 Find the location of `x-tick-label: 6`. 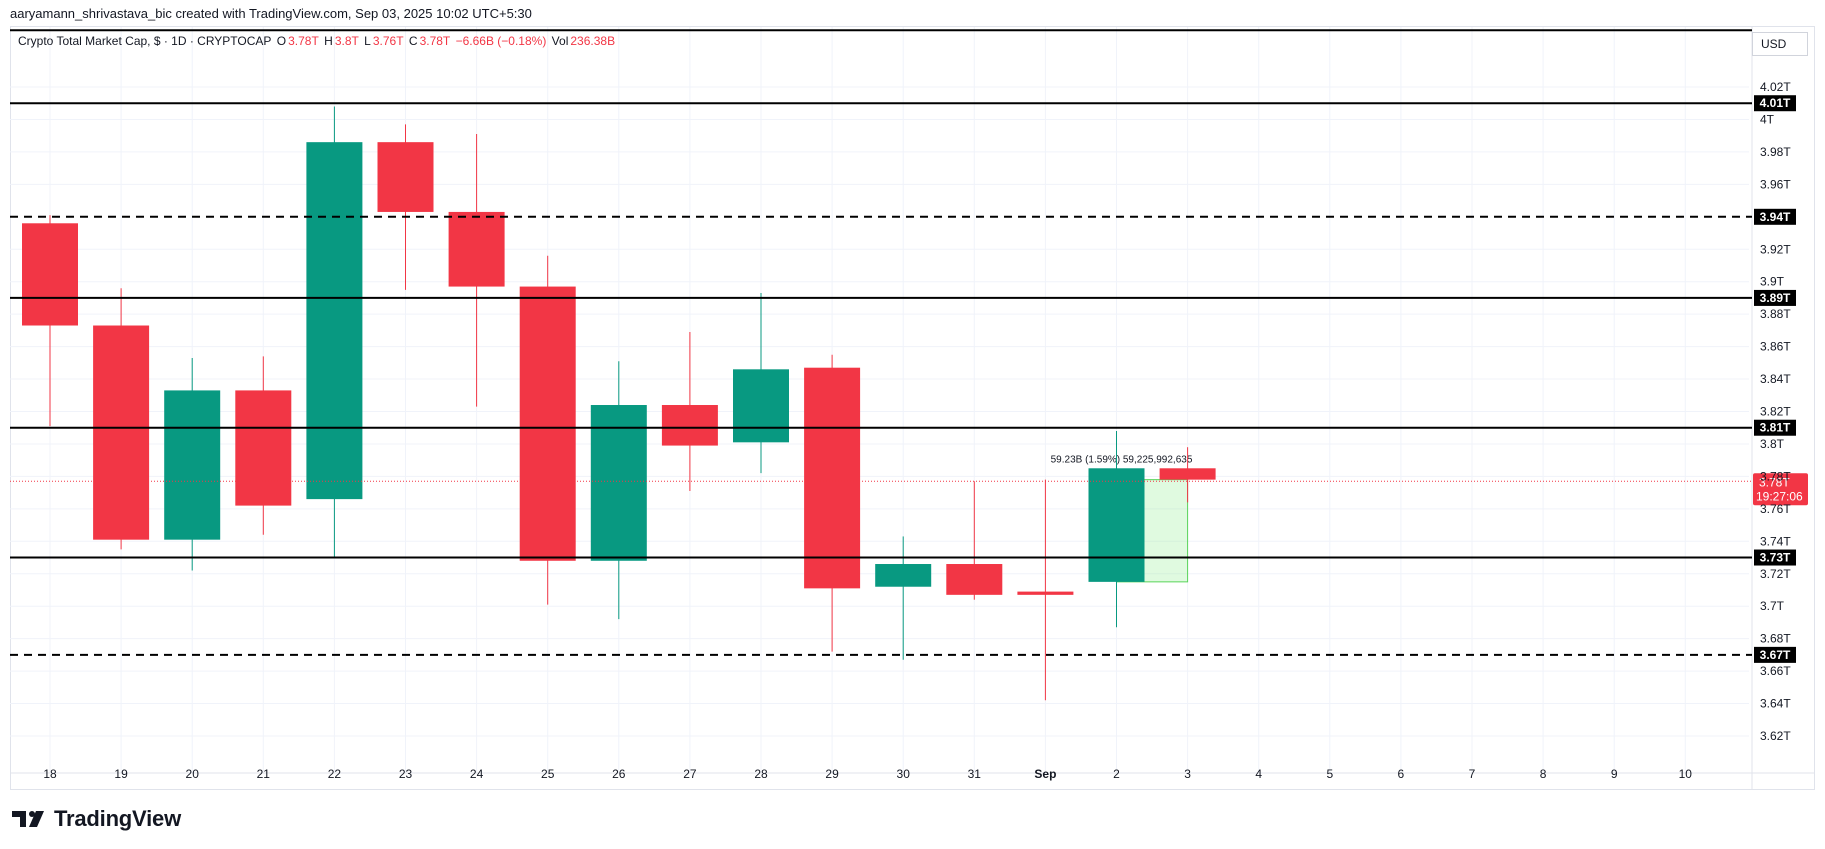

x-tick-label: 6 is located at coordinates (1401, 774).